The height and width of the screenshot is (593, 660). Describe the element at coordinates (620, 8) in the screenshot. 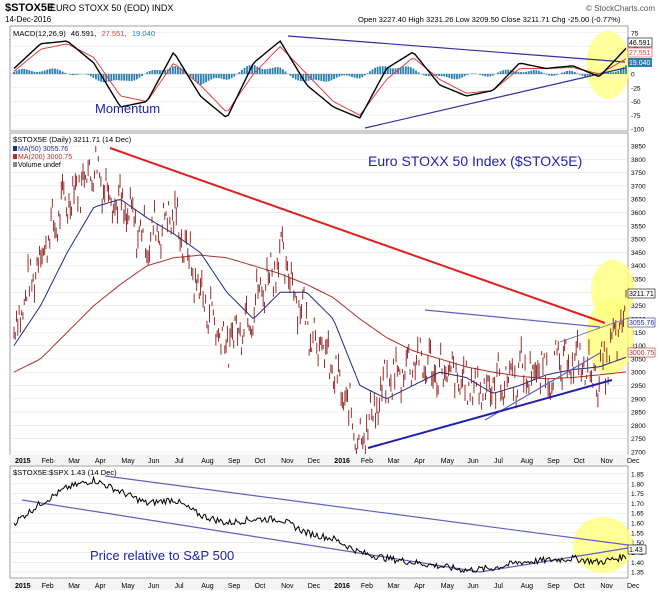

I see `brand-watermark: © StockCharts.com` at that location.